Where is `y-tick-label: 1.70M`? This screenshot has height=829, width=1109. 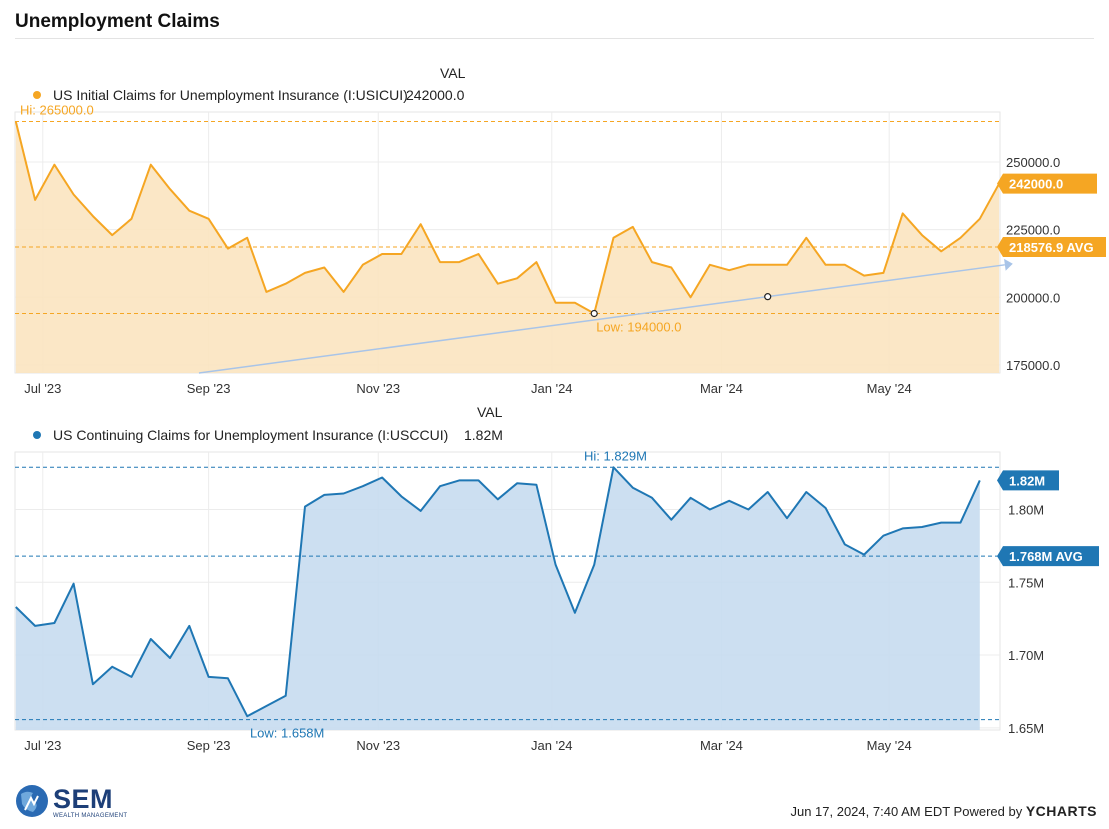
y-tick-label: 1.70M is located at coordinates (1026, 655).